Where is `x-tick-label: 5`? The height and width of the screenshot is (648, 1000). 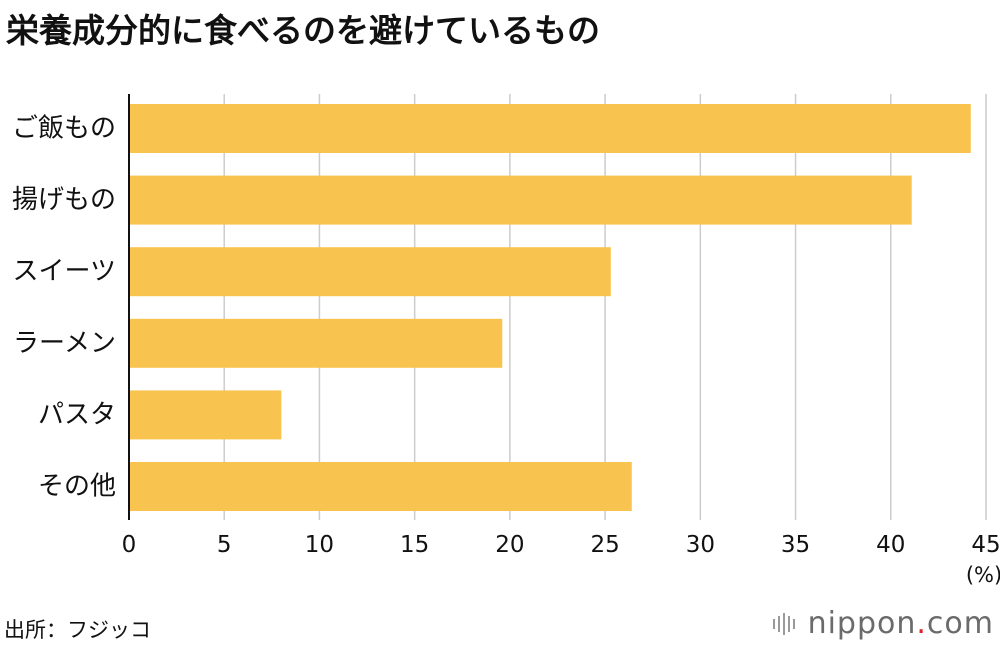
x-tick-label: 5 is located at coordinates (224, 545).